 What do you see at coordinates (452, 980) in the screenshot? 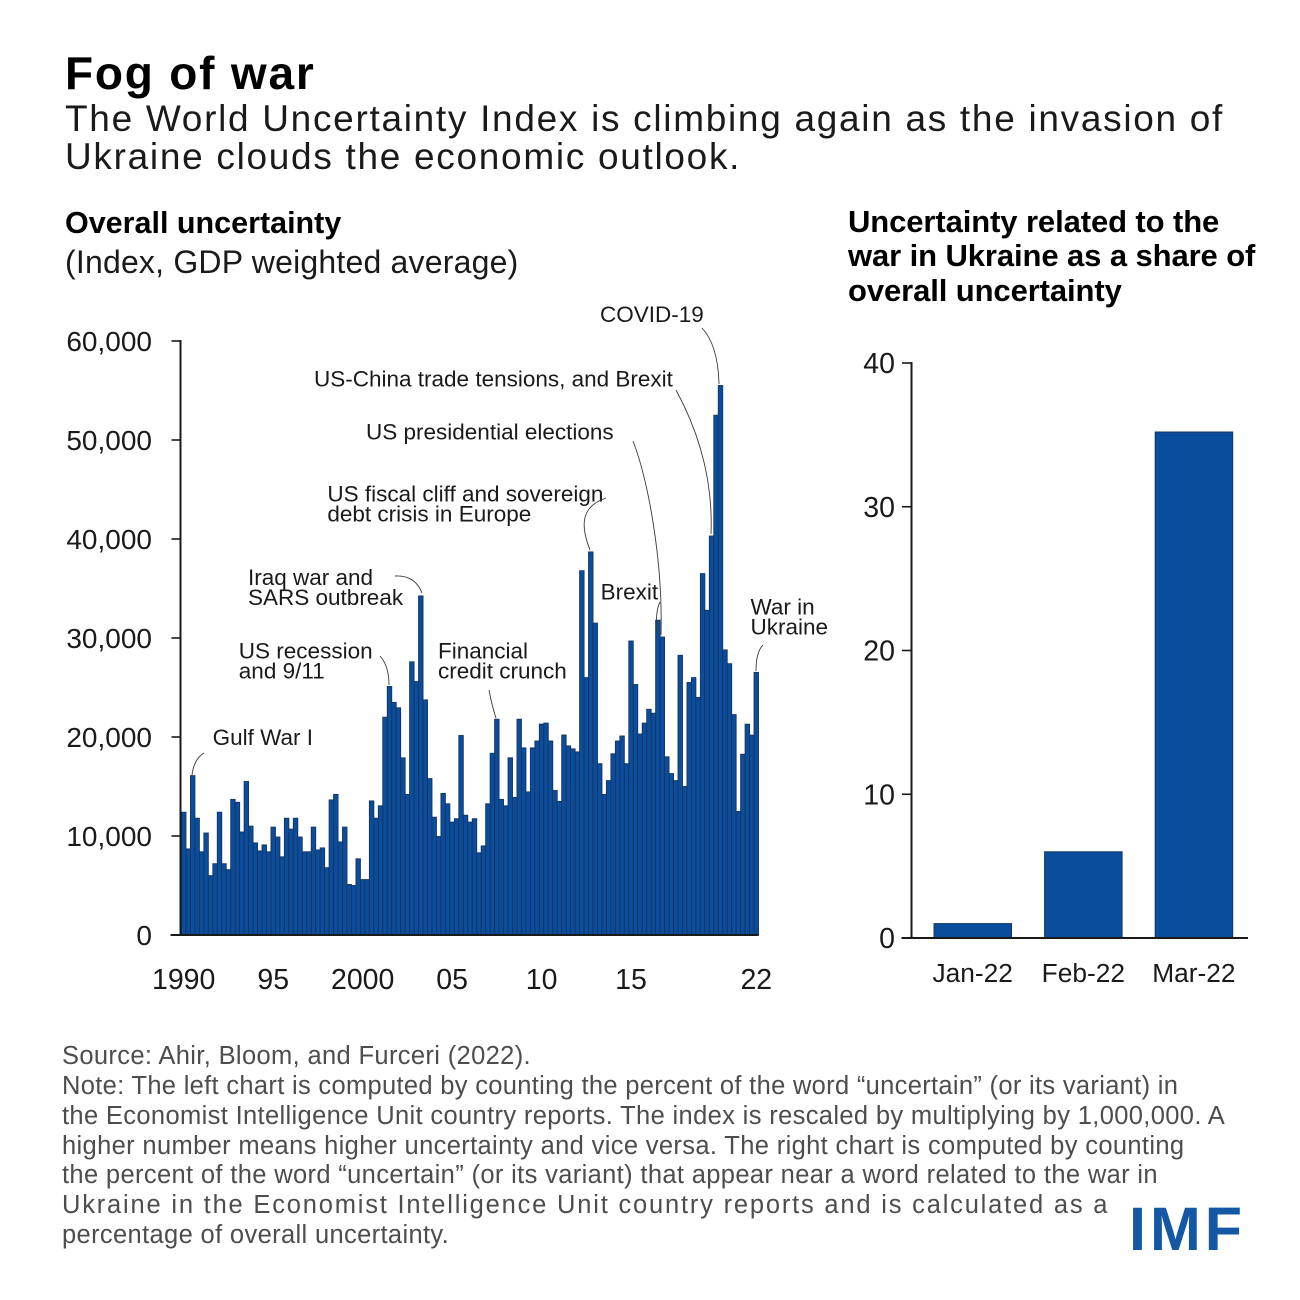
I see `svg-text: 05` at bounding box center [452, 980].